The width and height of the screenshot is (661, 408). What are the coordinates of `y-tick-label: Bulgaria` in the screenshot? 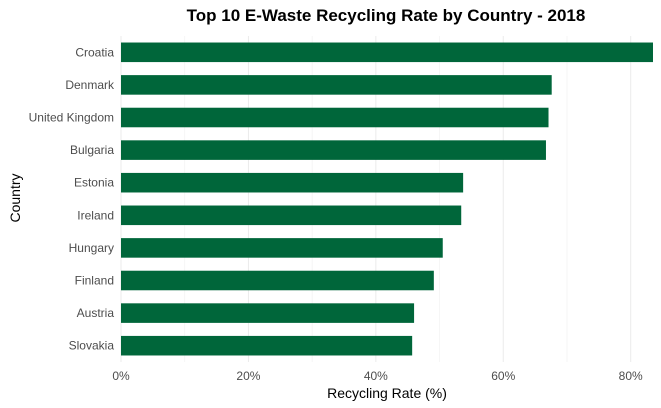 It's located at (92, 150).